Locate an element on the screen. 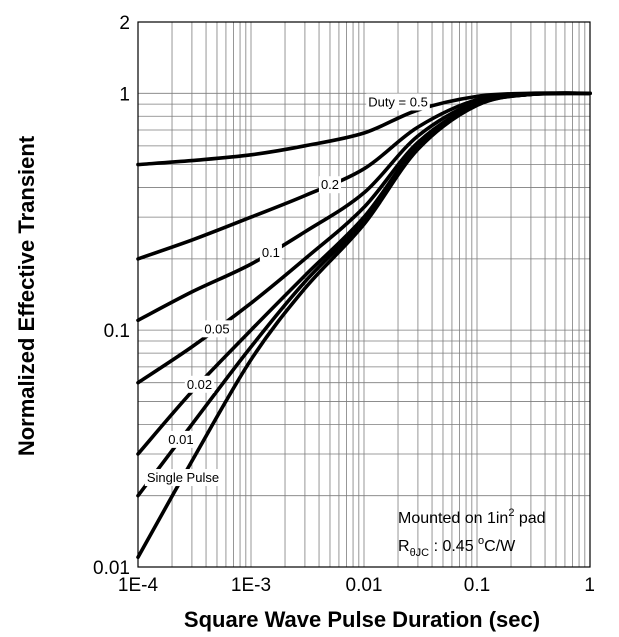 The height and width of the screenshot is (637, 619). series-label: 0.05 is located at coordinates (216, 328).